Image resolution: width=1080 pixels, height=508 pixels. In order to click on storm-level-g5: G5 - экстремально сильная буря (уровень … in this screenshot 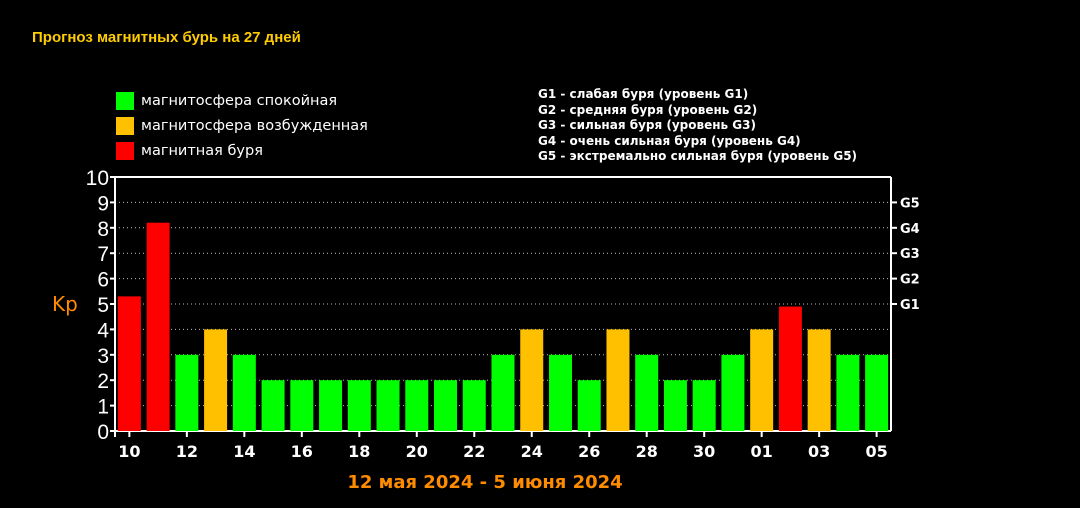, I will do `click(698, 156)`.